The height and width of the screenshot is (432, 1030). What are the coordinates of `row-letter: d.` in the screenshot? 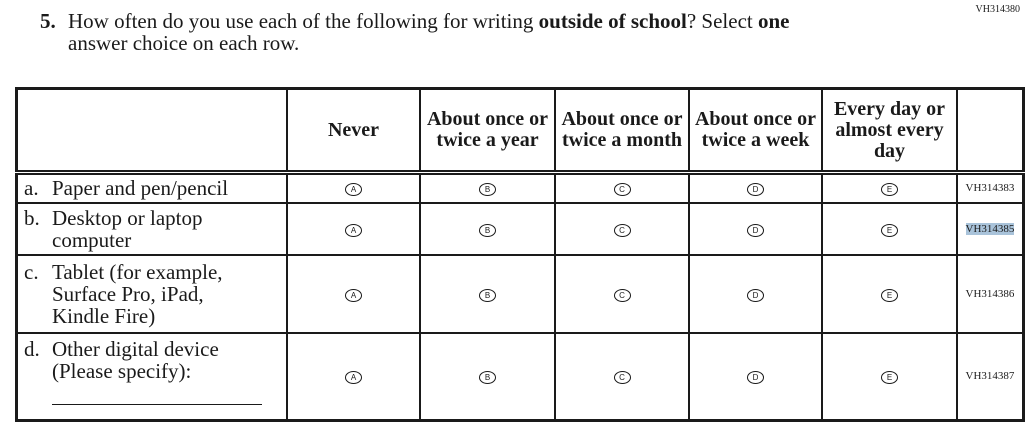 It's located at (32, 348).